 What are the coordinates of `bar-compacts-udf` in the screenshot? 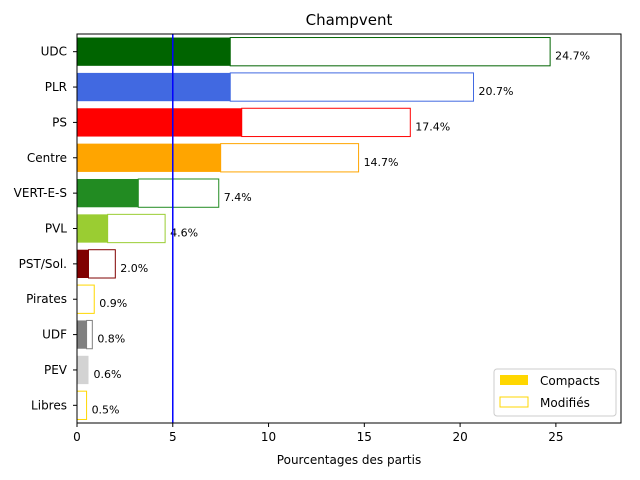 It's located at (82, 334).